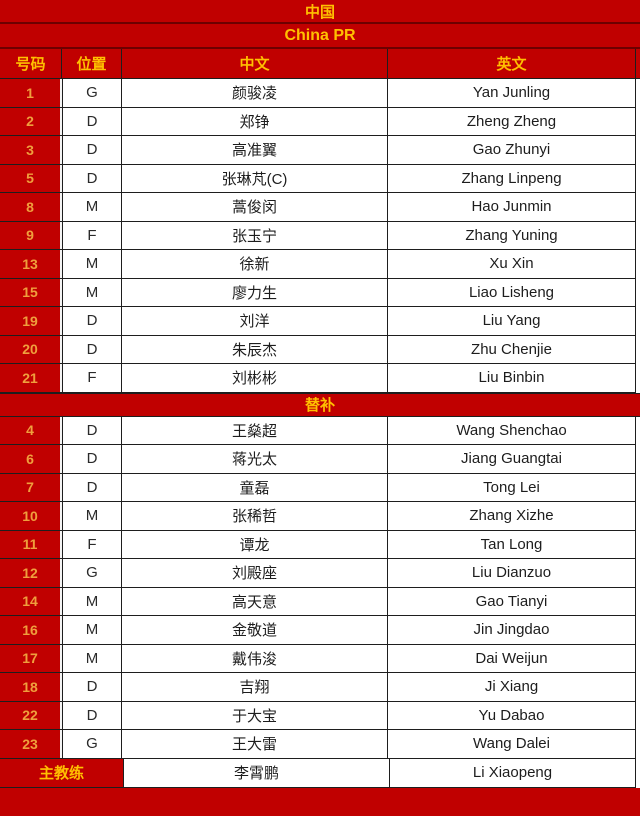  Describe the element at coordinates (512, 487) in the screenshot. I see `player-name-en-cell: Tong Lei` at that location.